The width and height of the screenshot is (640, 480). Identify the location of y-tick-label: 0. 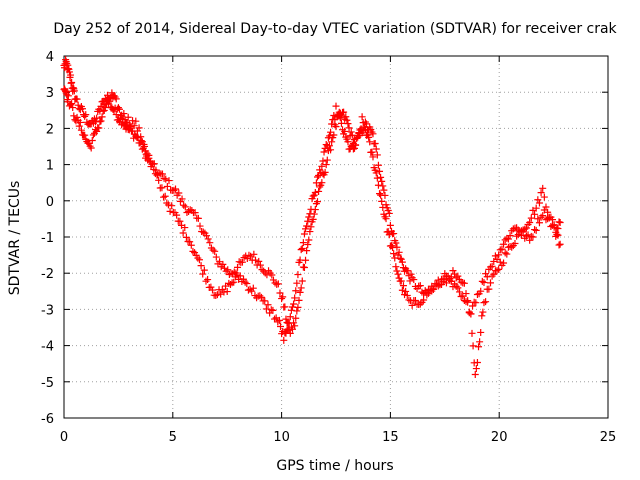
(50, 202).